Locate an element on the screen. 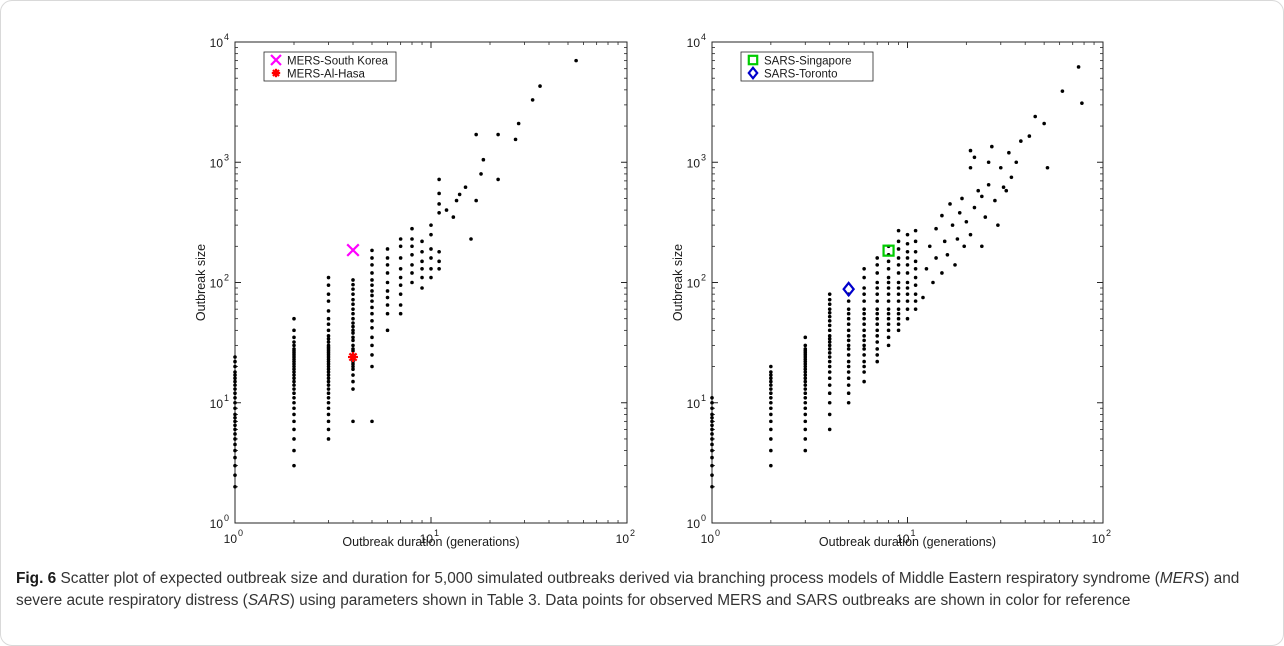  legend-marker is located at coordinates (276, 73).